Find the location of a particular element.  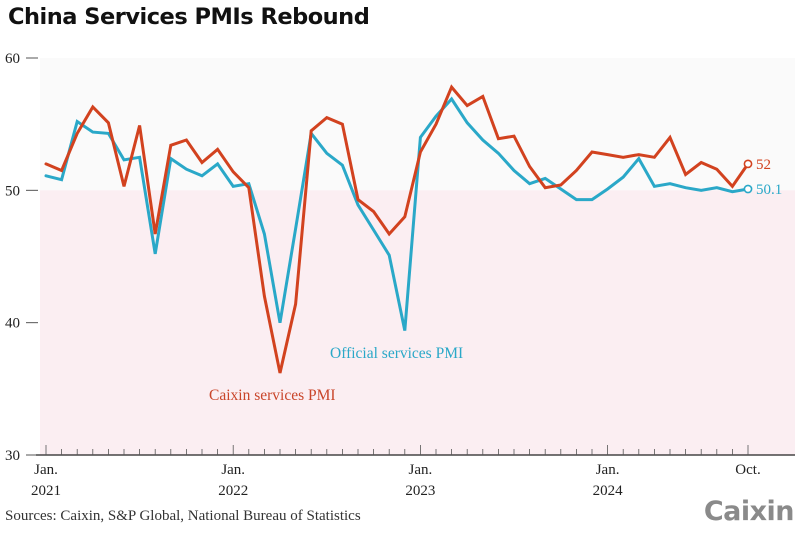

x-tick-label-year: 2021 is located at coordinates (46, 491).